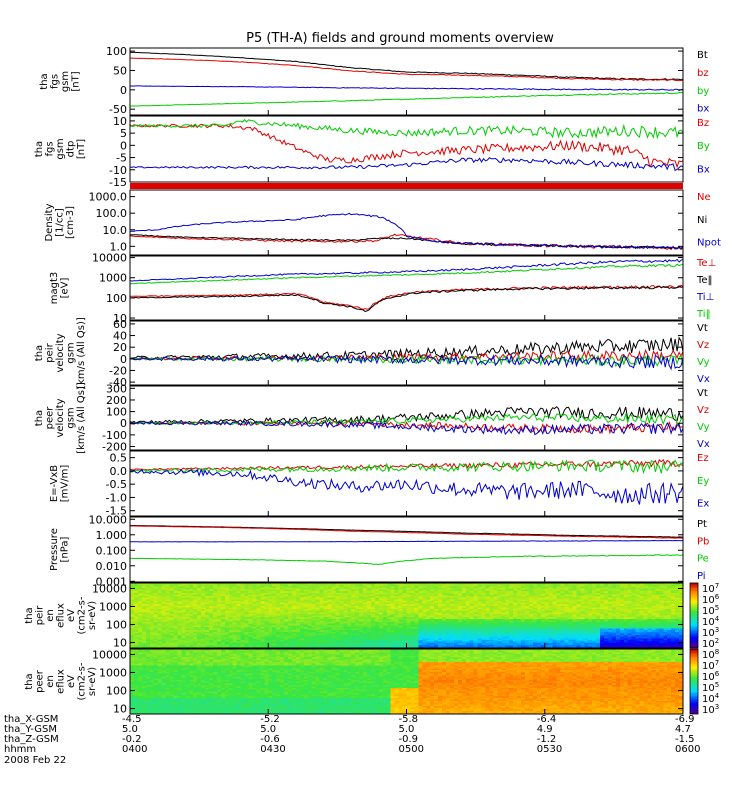 This screenshot has height=804, width=750. Describe the element at coordinates (134, 749) in the screenshot. I see `x-axis-tick-label: 0400` at that location.